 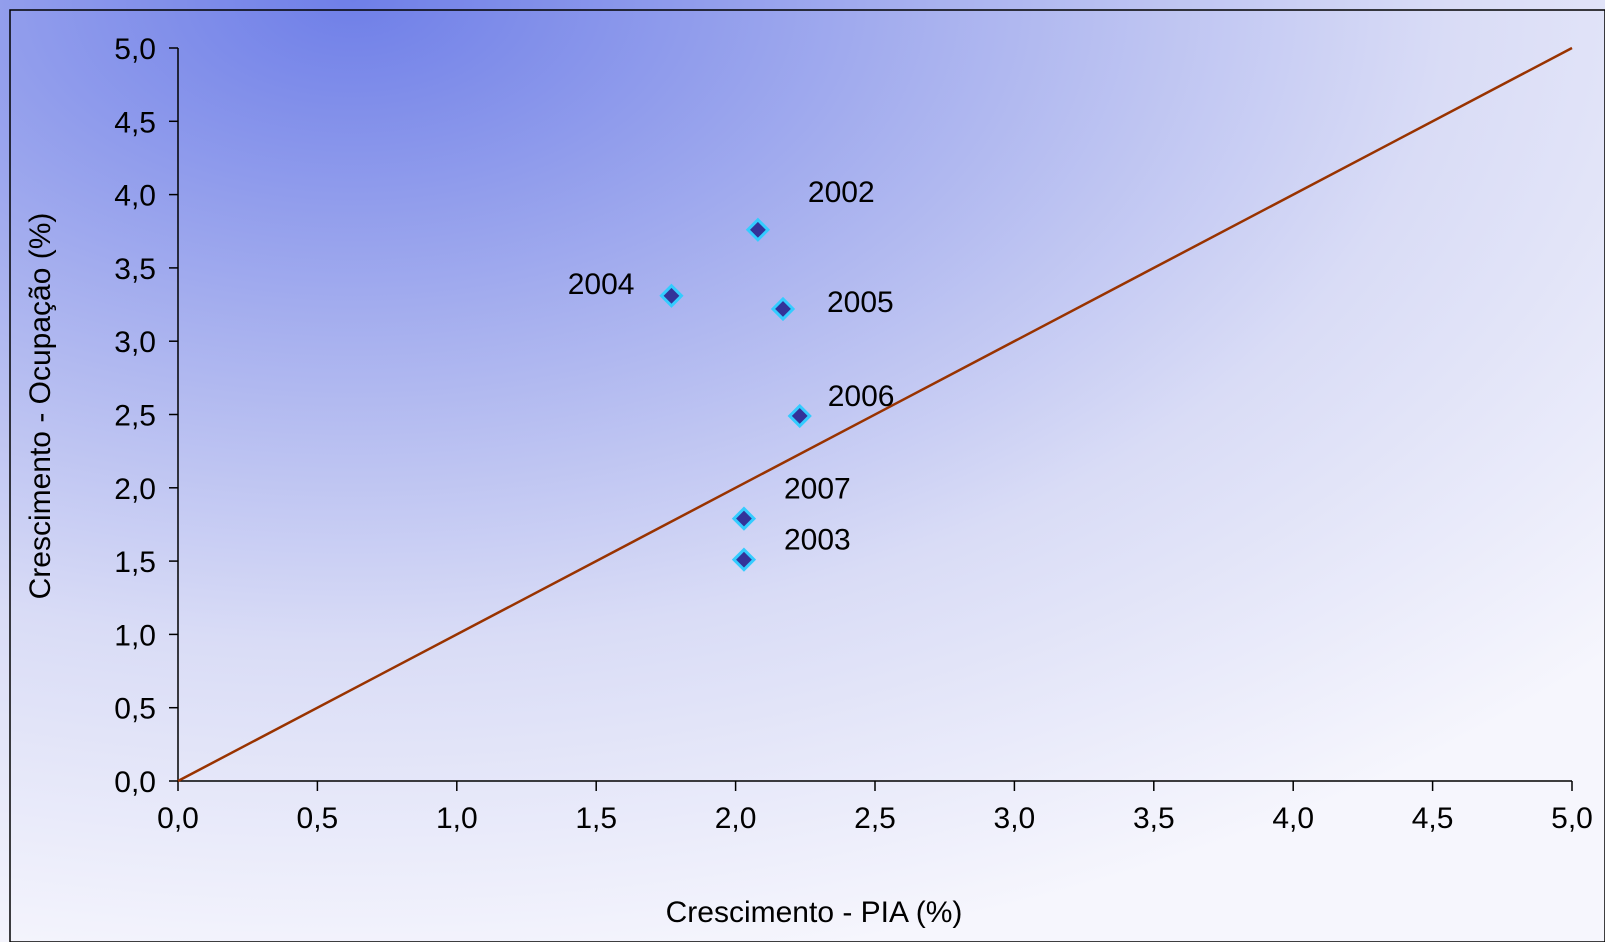 What do you see at coordinates (875, 818) in the screenshot?
I see `x-tick-label: 2,5` at bounding box center [875, 818].